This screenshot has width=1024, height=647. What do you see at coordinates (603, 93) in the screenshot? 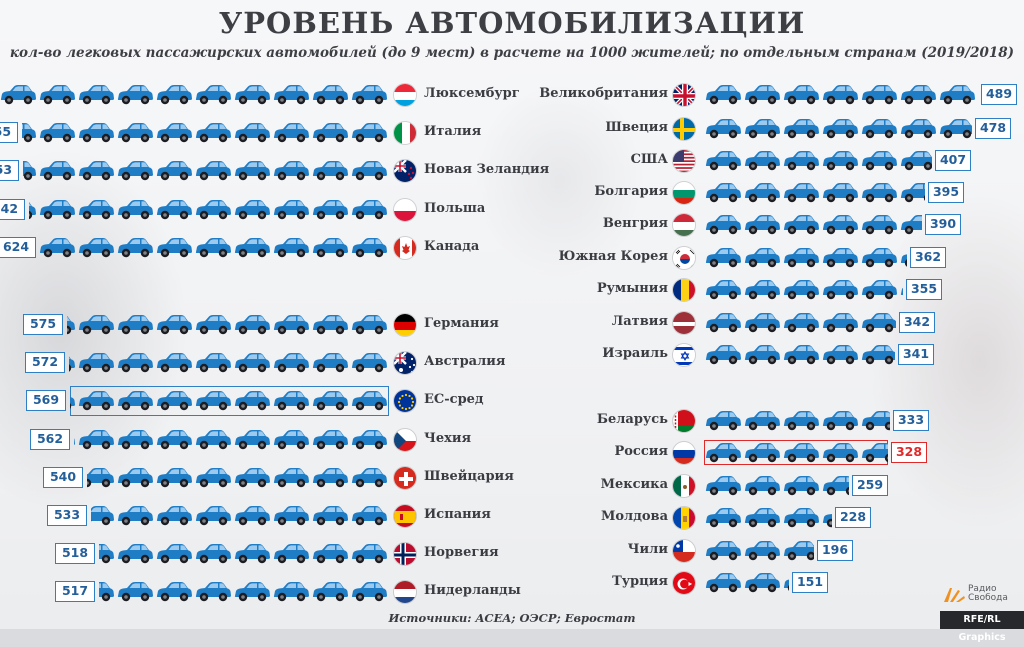
I see `country-label: Великобритания` at bounding box center [603, 93].